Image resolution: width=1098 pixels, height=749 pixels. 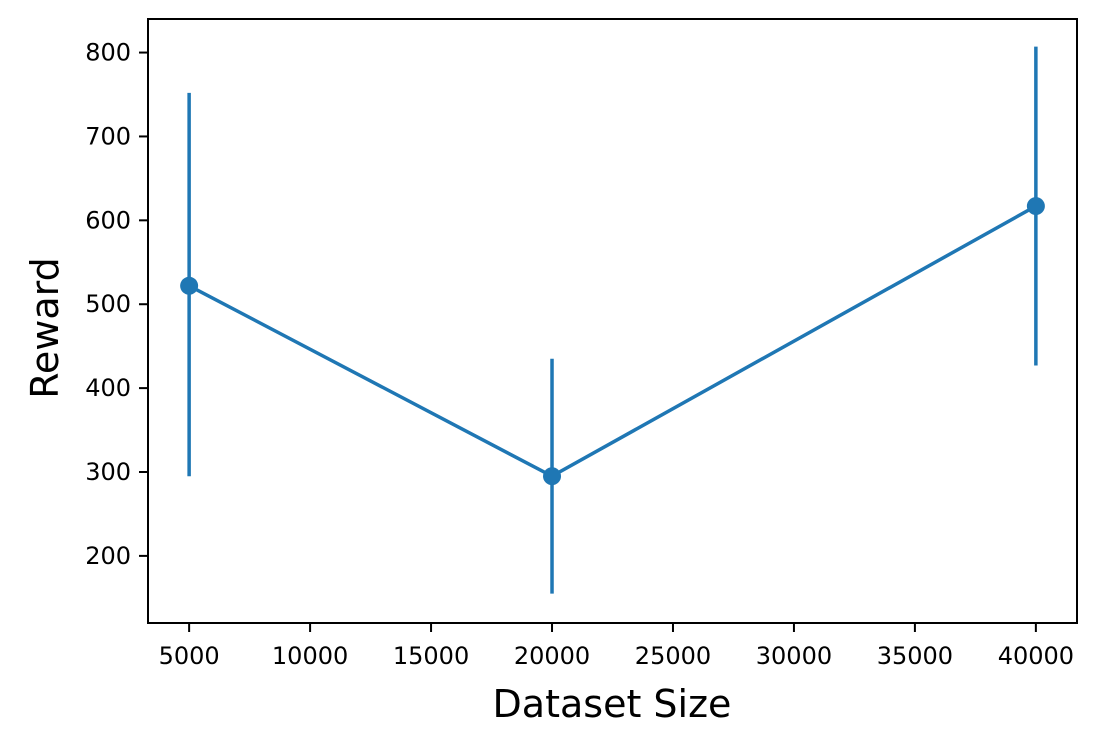 I want to click on y-tick-label: 600, so click(x=108, y=220).